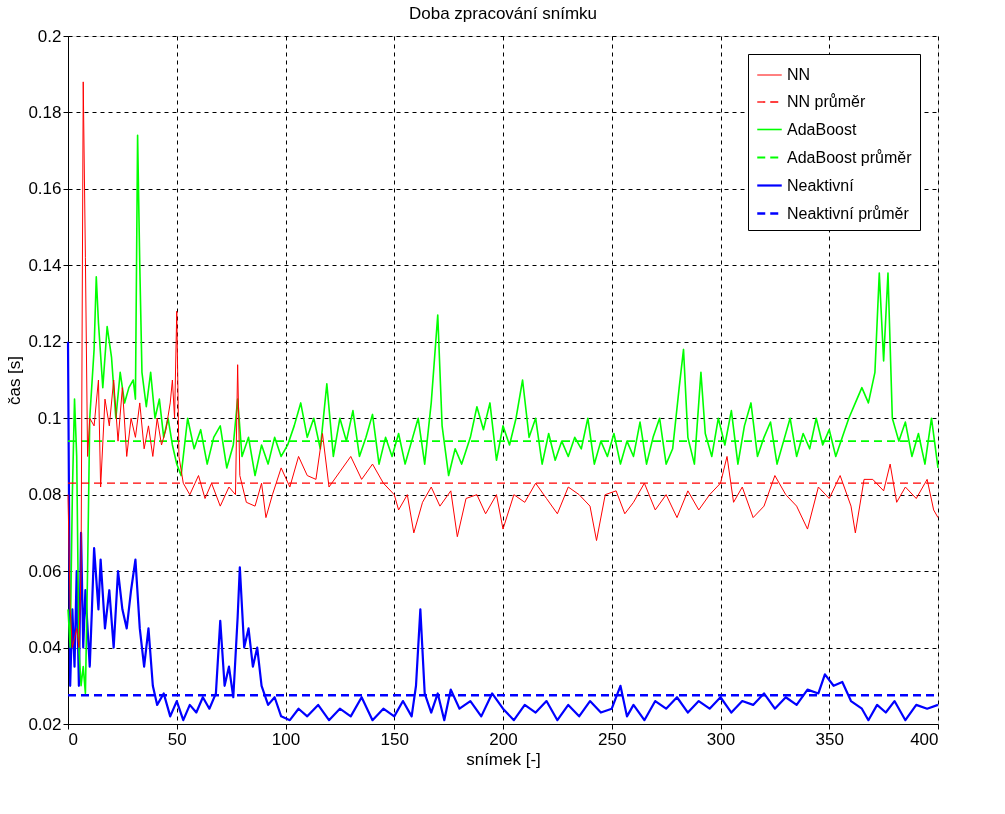 The width and height of the screenshot is (1005, 814). I want to click on x-tick-label: 200, so click(503, 739).